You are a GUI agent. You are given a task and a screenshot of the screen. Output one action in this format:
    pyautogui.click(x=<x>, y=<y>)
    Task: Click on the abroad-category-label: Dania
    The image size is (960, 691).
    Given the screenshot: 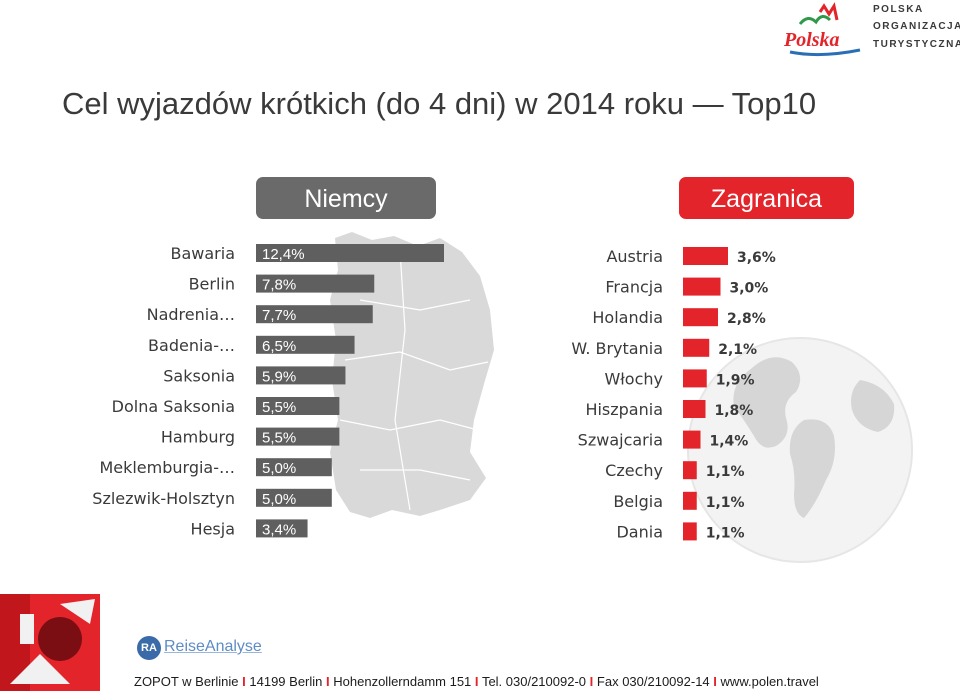 What is the action you would take?
    pyautogui.click(x=639, y=531)
    